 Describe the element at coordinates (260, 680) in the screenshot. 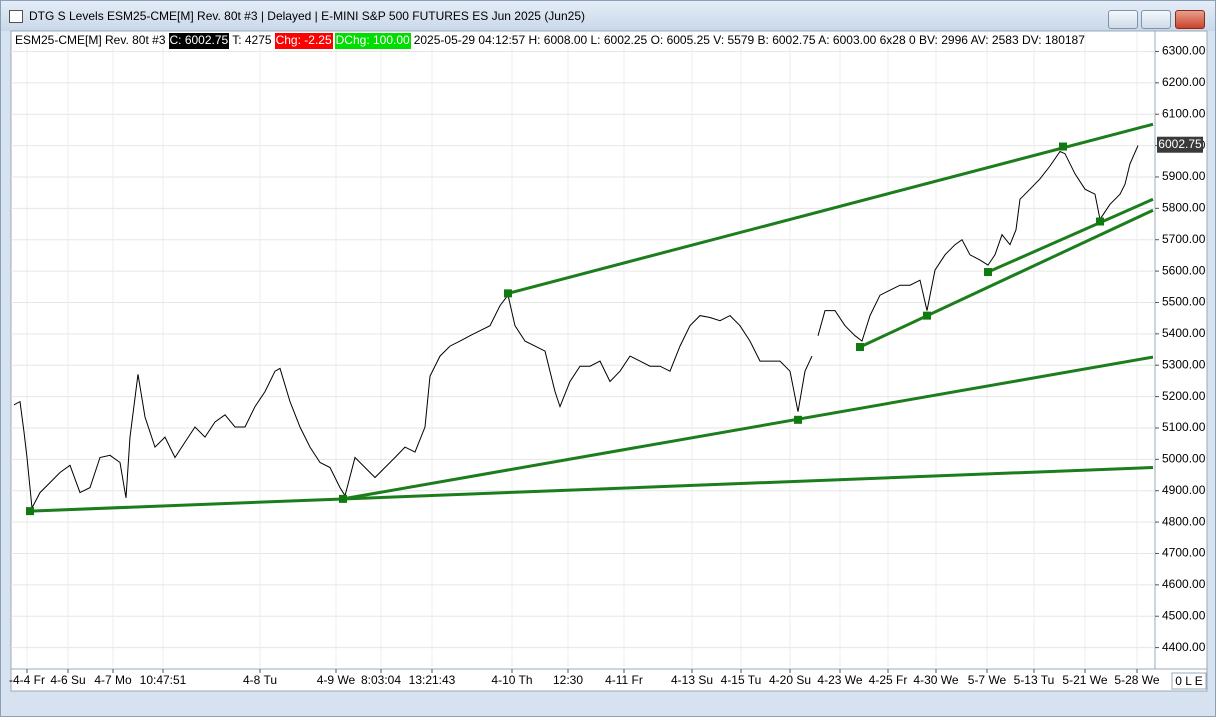

I see `x-tick-label: 4-8 Tu` at that location.